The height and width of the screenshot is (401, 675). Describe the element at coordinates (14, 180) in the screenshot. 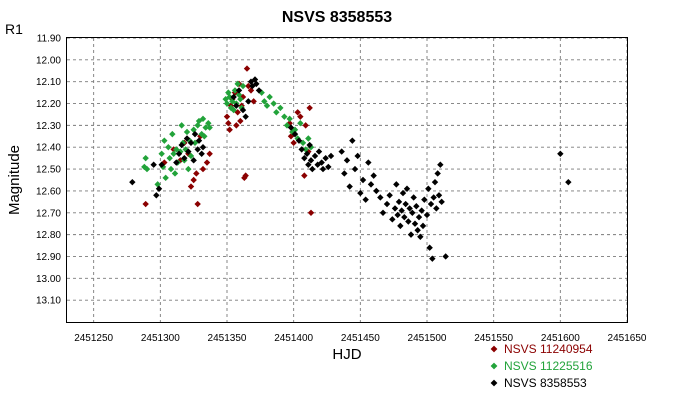

I see `y-axis-label: Magnitude` at that location.